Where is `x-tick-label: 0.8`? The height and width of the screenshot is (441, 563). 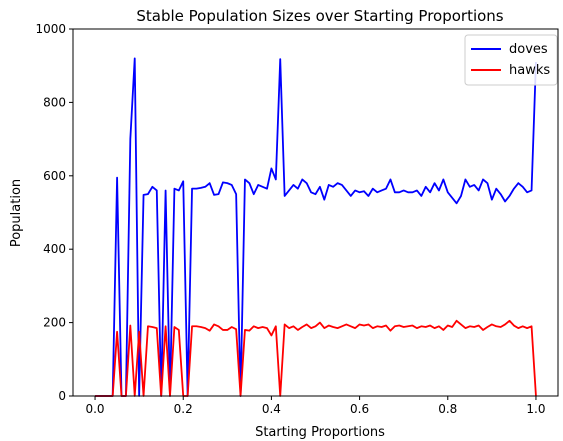
x-tick-label: 0.8 is located at coordinates (447, 409).